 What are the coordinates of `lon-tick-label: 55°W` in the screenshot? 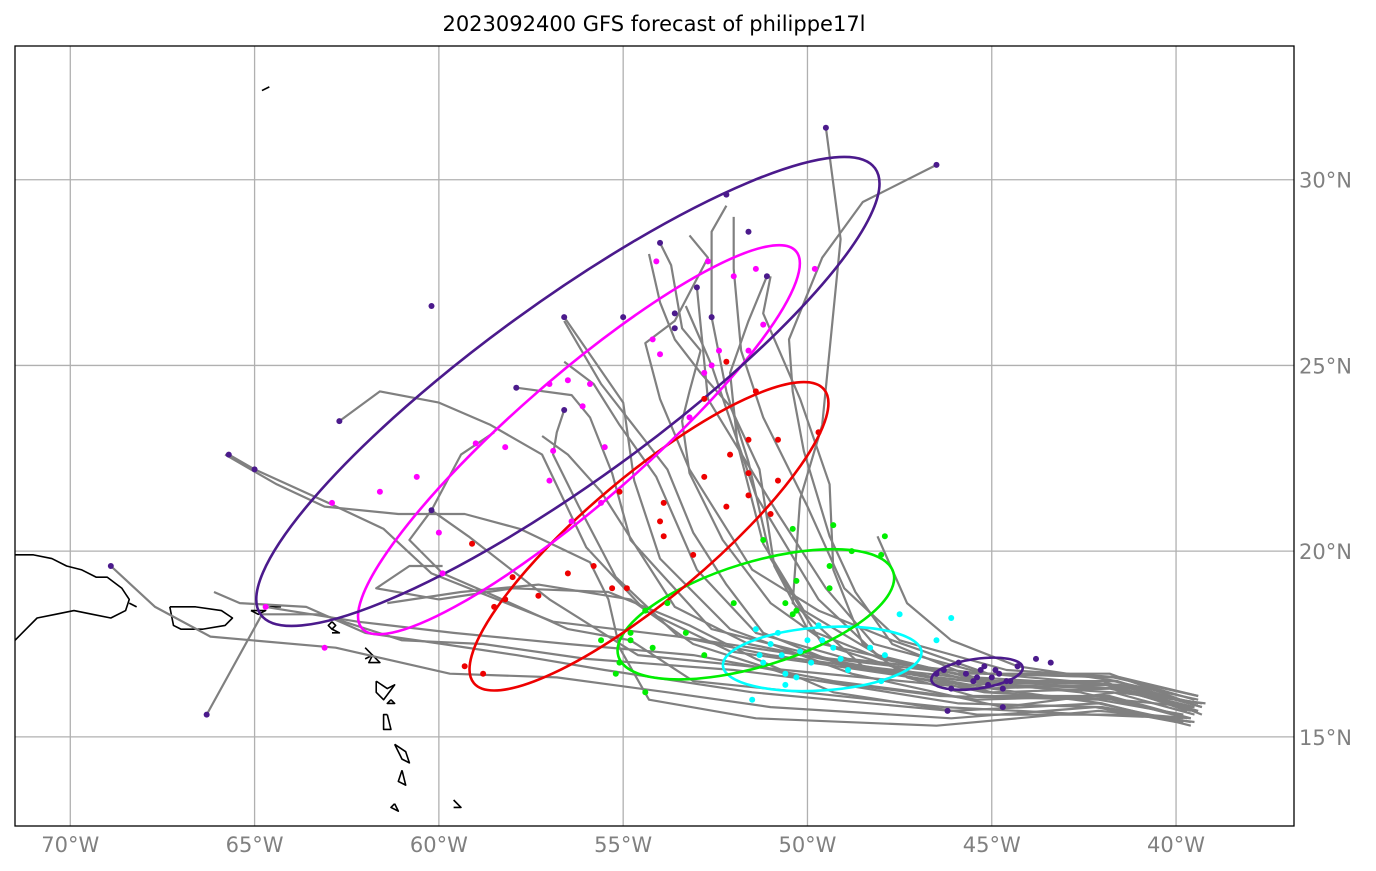 It's located at (623, 845).